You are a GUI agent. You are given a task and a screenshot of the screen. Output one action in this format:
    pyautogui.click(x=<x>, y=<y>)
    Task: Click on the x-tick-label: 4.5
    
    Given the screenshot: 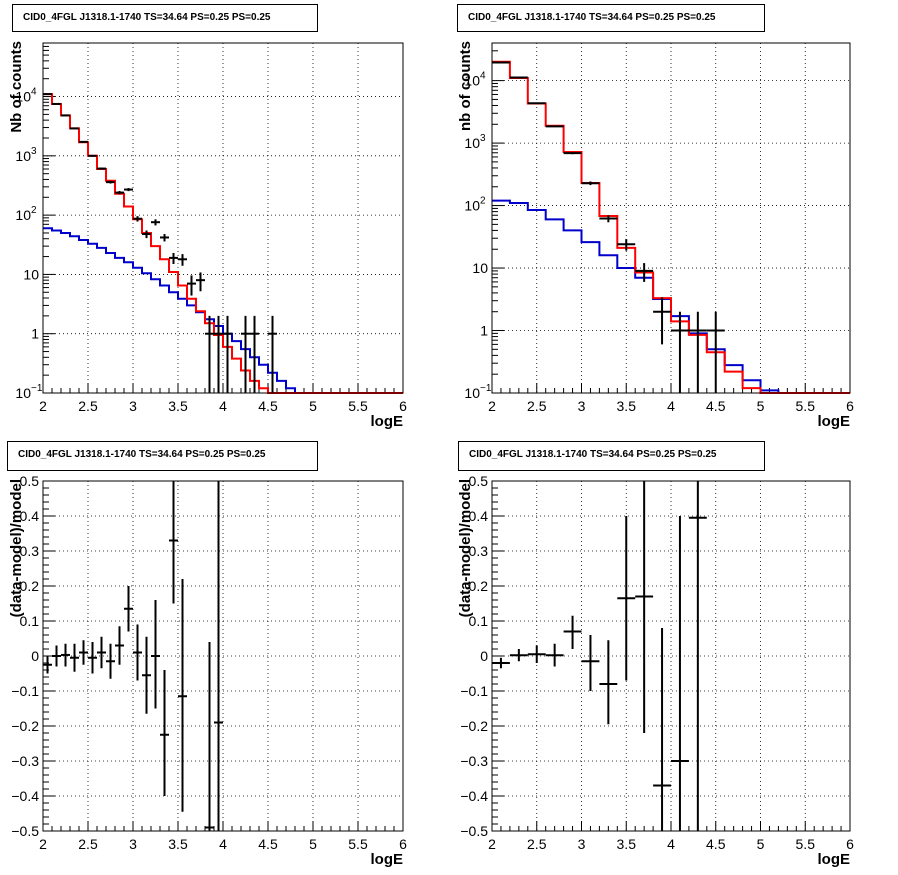 What is the action you would take?
    pyautogui.click(x=268, y=844)
    